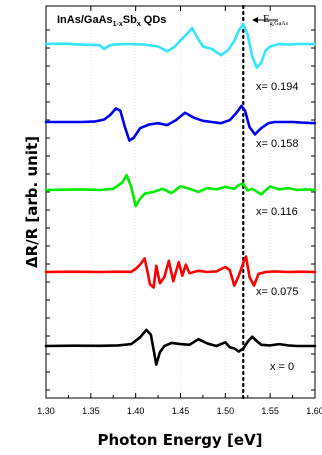  I want to click on chart-title-sub2: x, so click(139, 24).